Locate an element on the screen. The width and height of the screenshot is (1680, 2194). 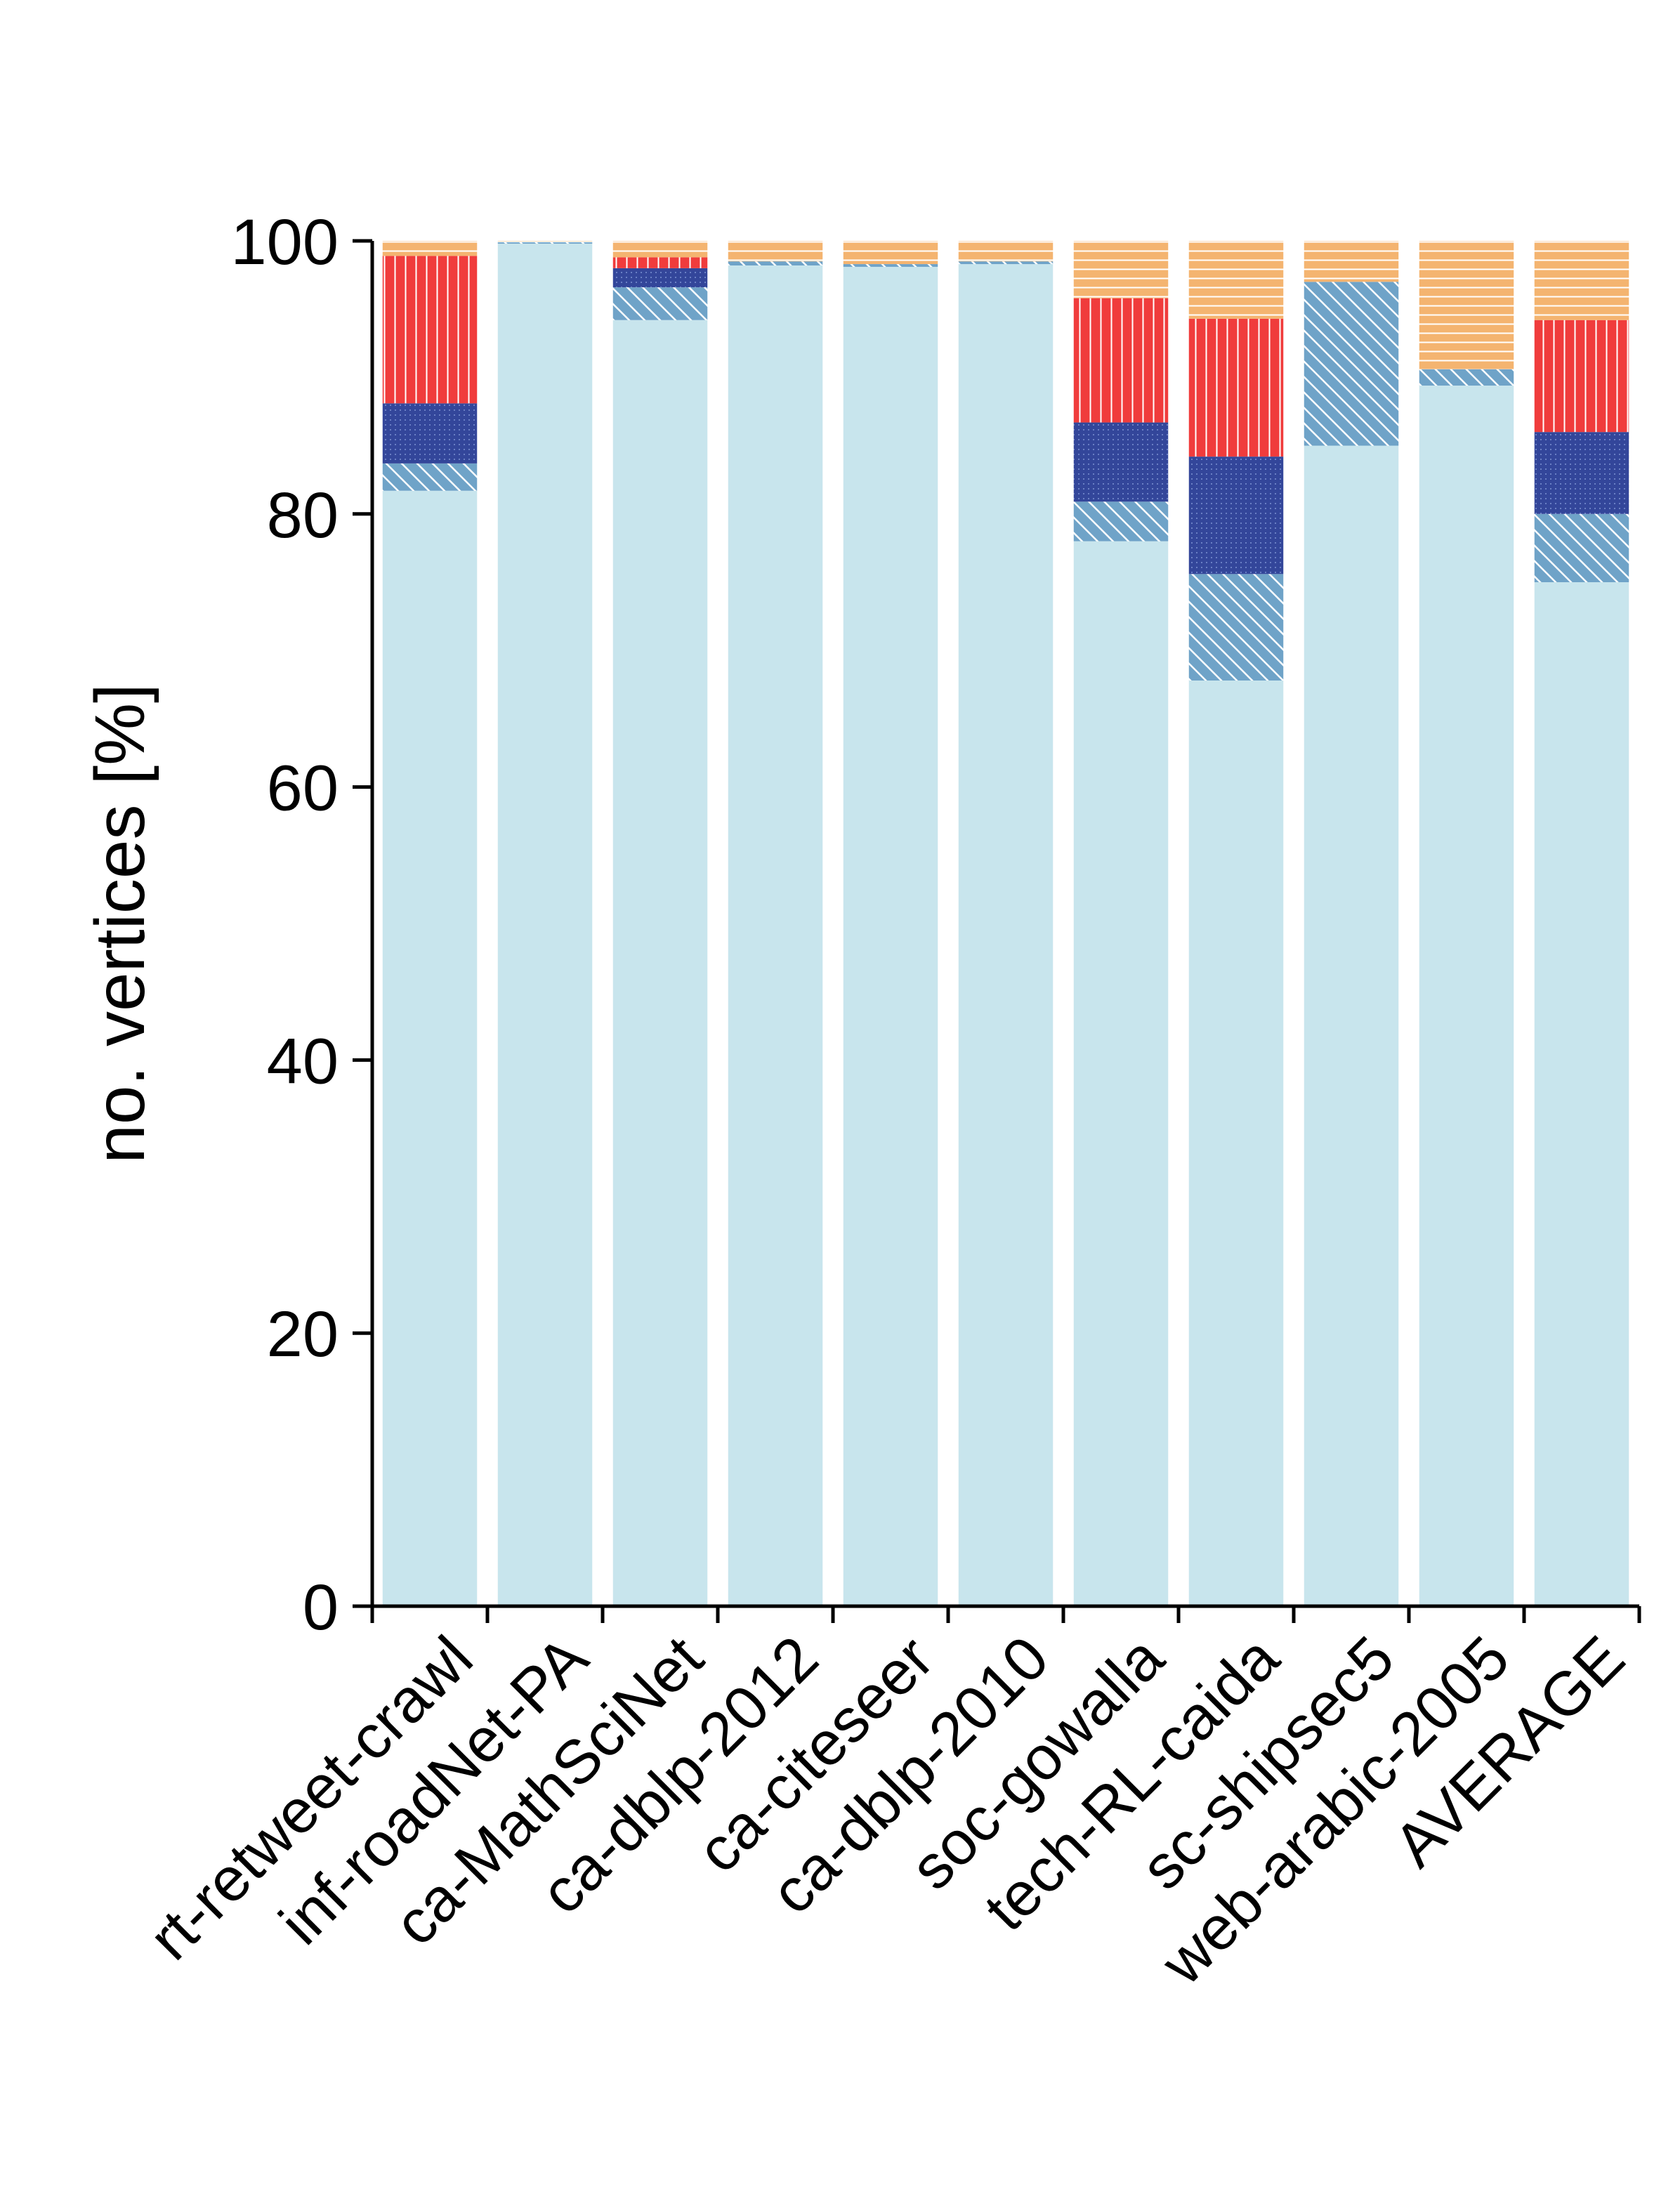
bar-segment-3-tech-RL-caida is located at coordinates (1236, 515).